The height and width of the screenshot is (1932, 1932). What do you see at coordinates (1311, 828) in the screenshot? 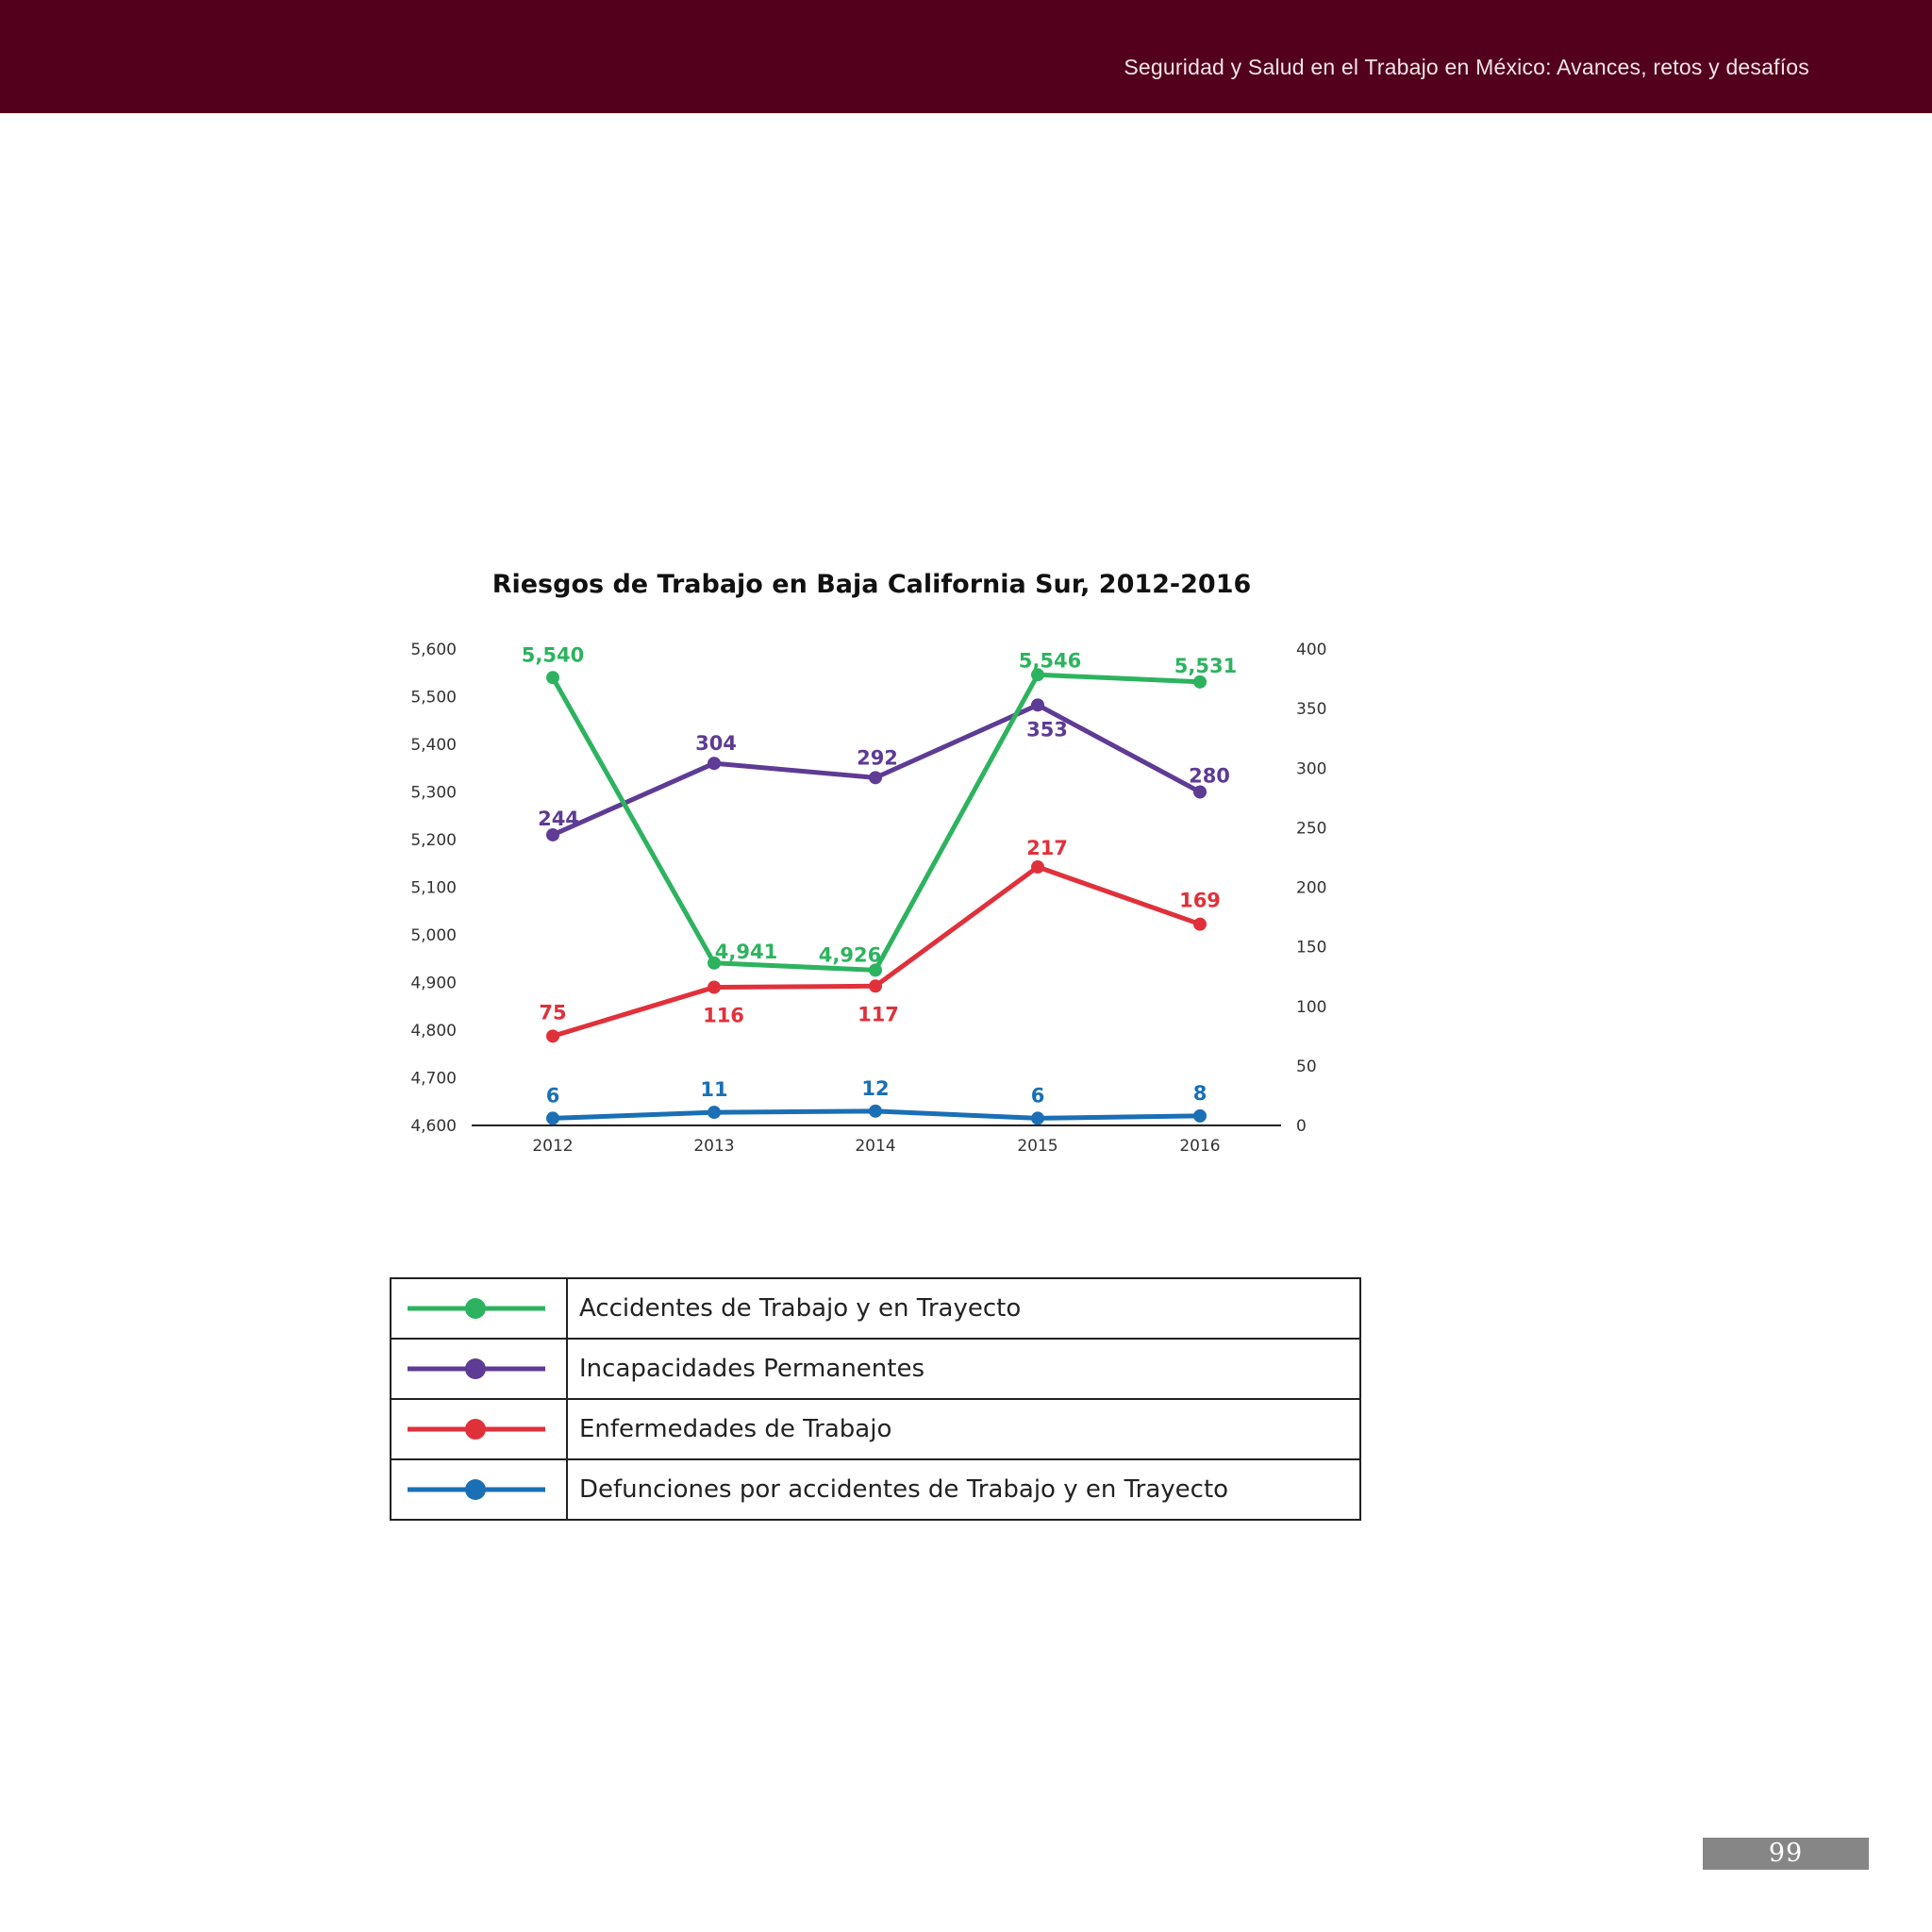
I see `y-right-tick-label: 250` at bounding box center [1311, 828].